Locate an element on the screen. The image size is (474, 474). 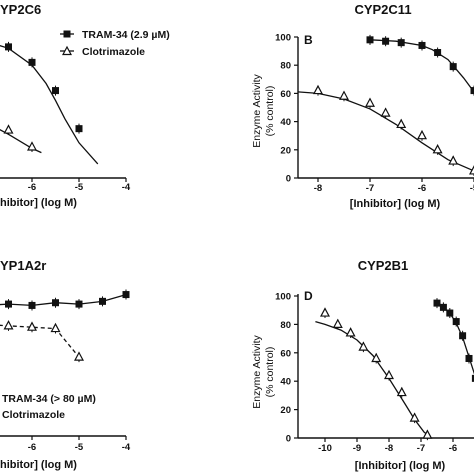
x-tick-label: -8 is located at coordinates (318, 188).